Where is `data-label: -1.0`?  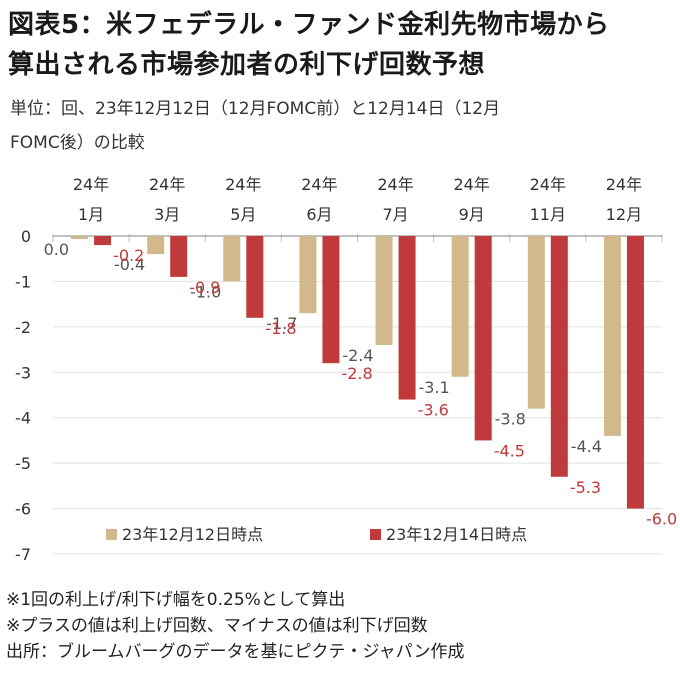 data-label: -1.0 is located at coordinates (205, 291).